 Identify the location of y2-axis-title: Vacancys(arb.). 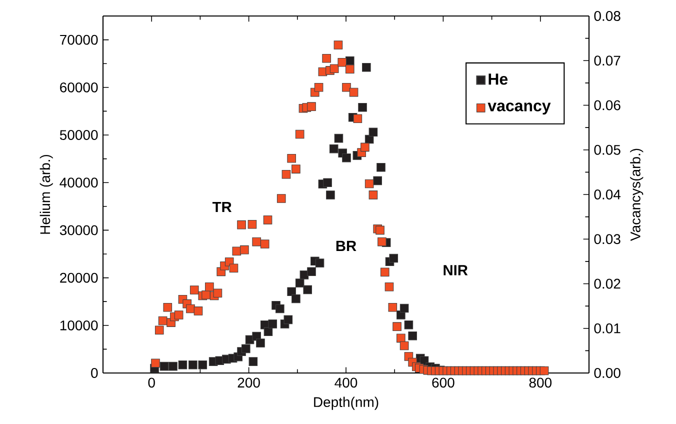
(637, 194).